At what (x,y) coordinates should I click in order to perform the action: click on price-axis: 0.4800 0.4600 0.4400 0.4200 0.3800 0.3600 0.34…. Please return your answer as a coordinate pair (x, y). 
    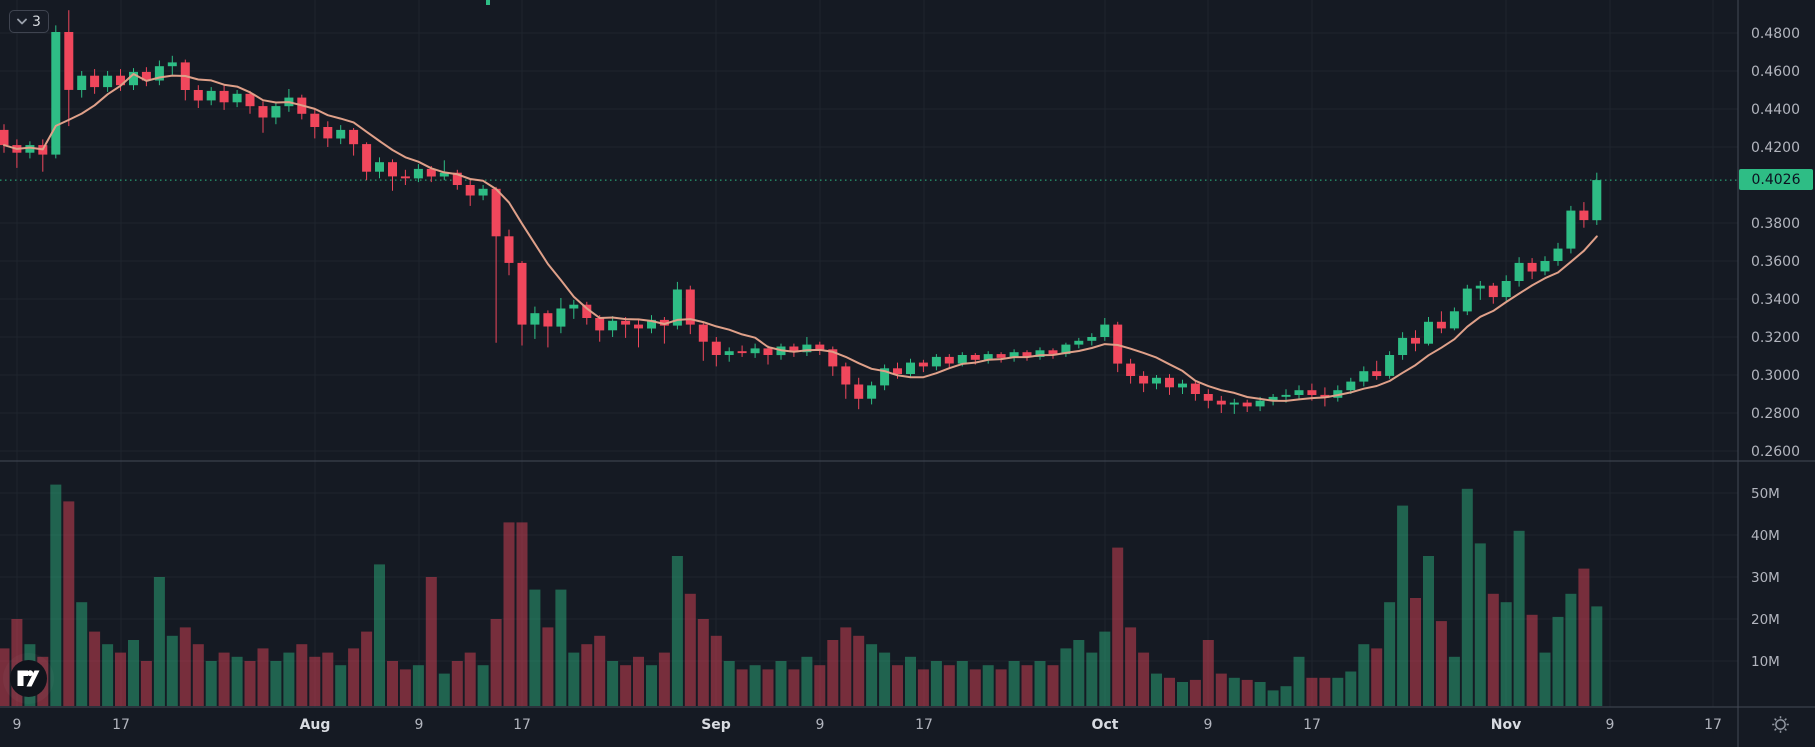
    Looking at the image, I should click on (1775, 243).